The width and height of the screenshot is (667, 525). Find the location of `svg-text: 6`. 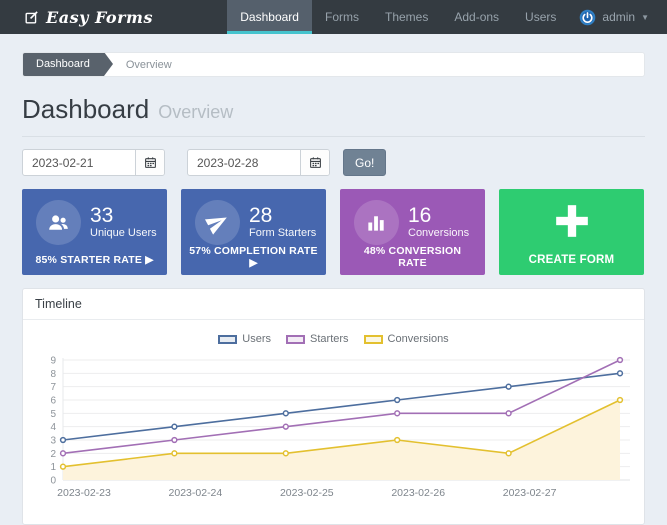

svg-text: 6 is located at coordinates (53, 401).